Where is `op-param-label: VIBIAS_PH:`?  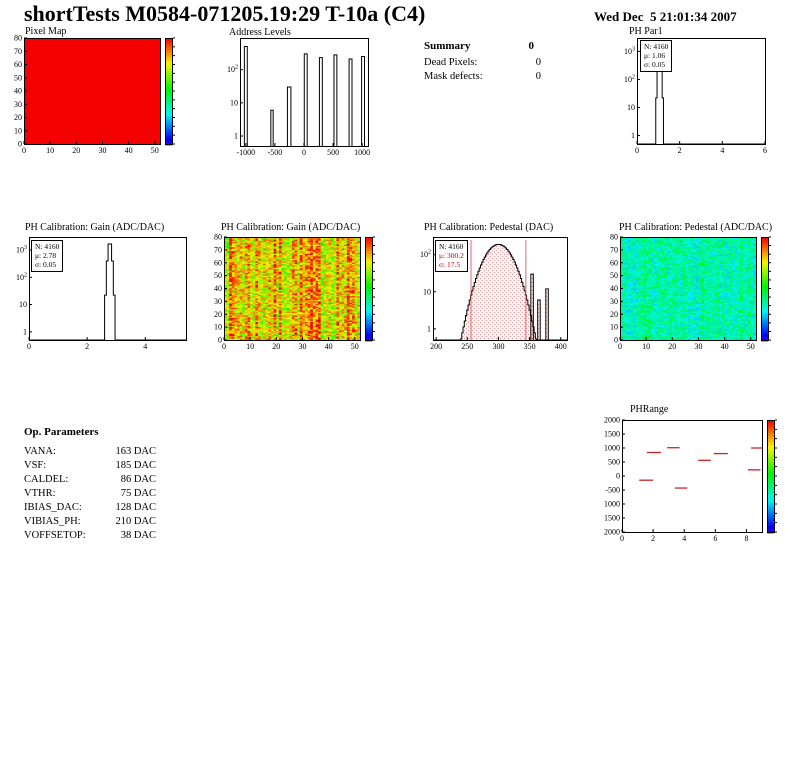 op-param-label: VIBIAS_PH: is located at coordinates (52, 521).